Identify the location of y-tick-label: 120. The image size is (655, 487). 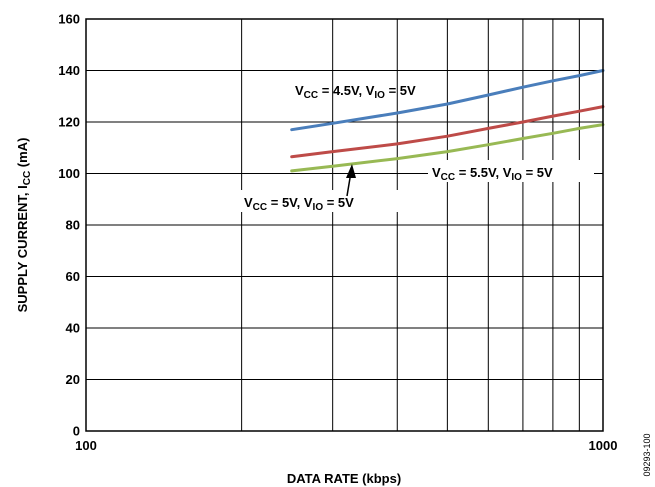
(69, 122).